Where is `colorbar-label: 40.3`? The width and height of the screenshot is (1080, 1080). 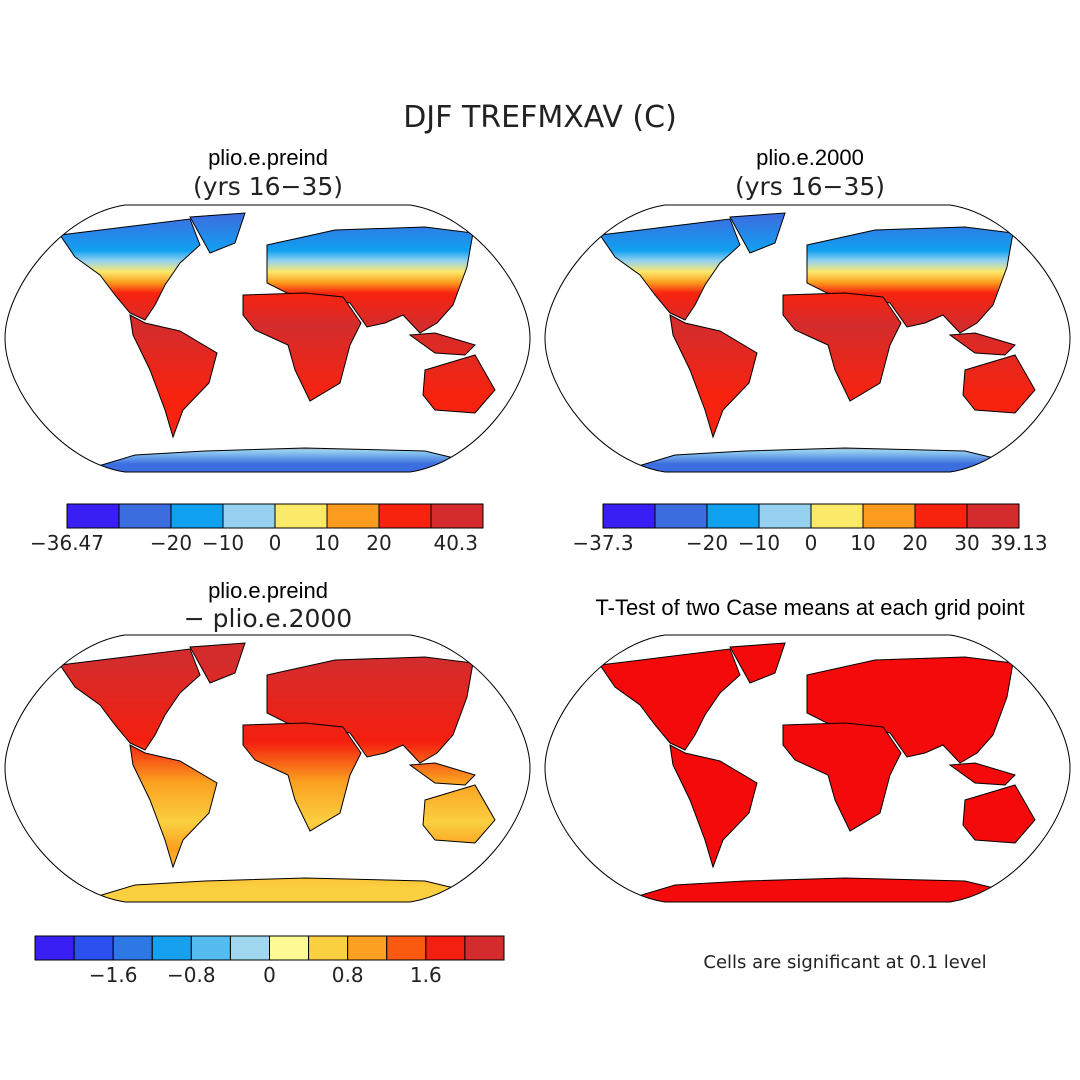 colorbar-label: 40.3 is located at coordinates (455, 543).